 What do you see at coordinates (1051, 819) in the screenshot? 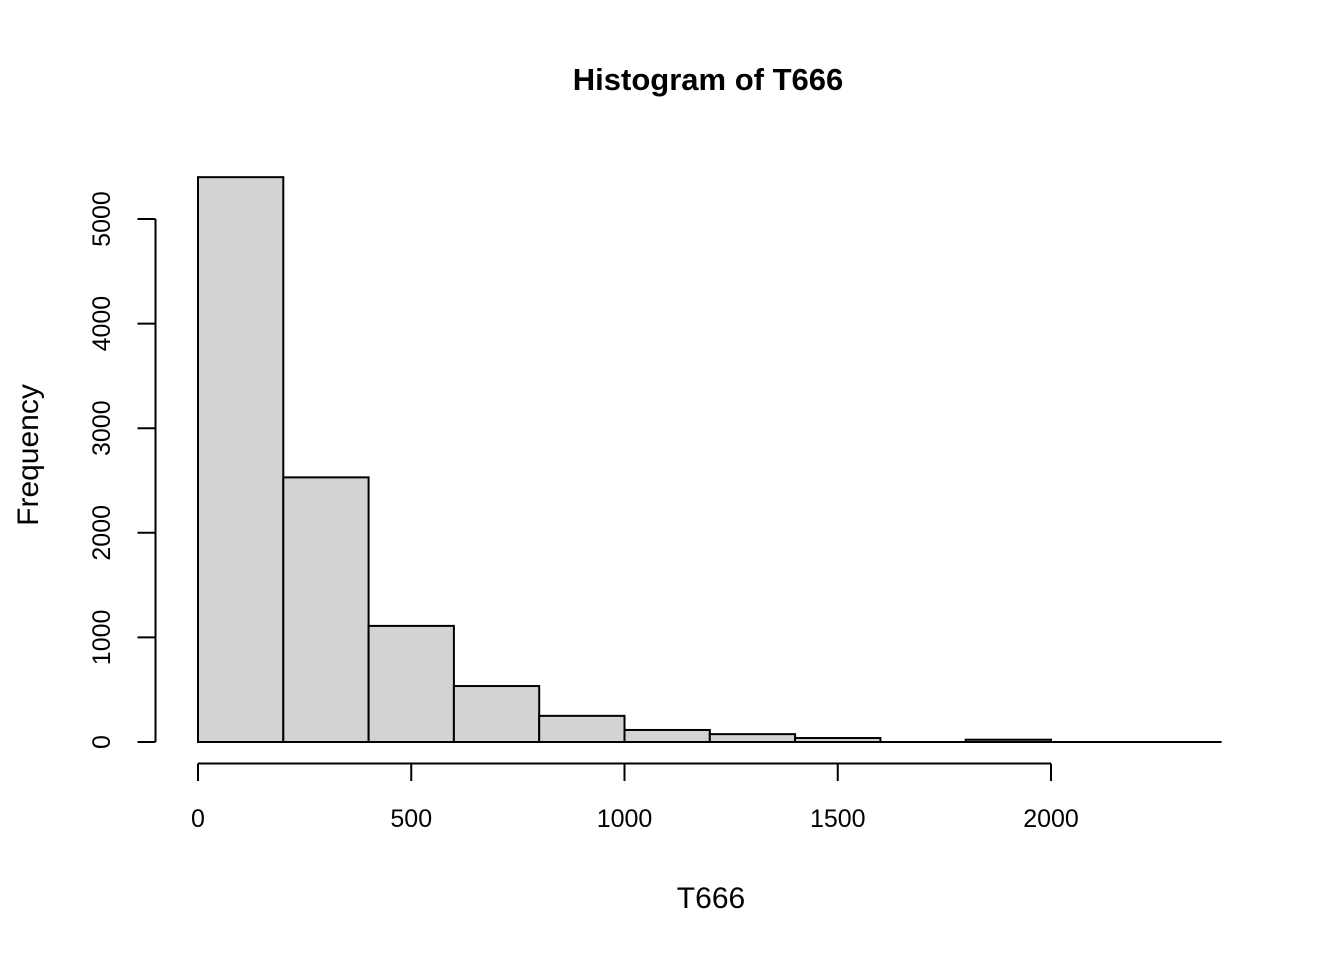
I see `x-tick-label: 2000` at bounding box center [1051, 819].